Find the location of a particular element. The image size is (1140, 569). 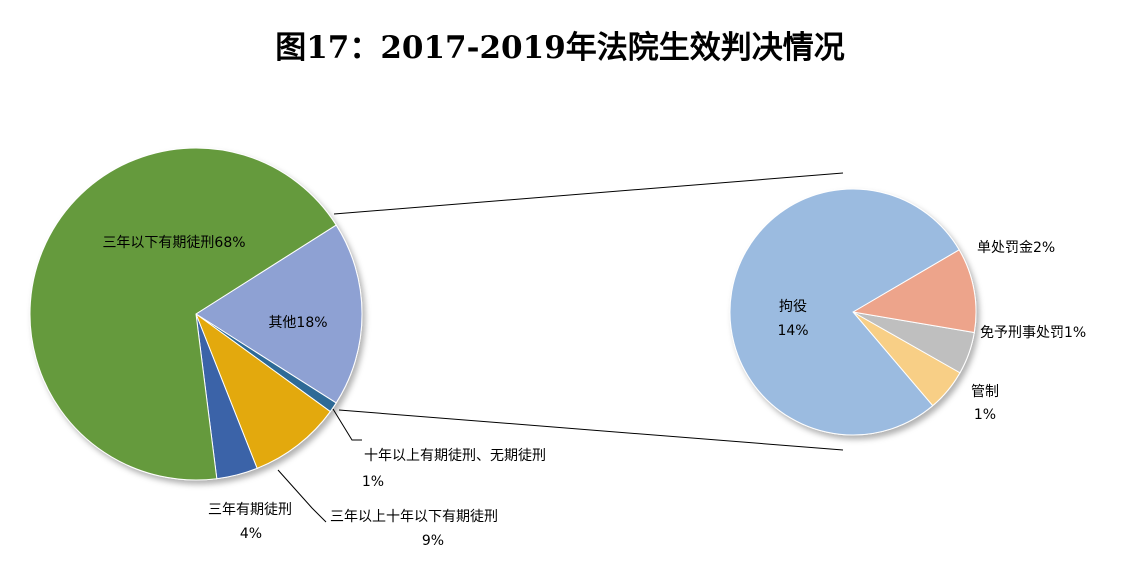

label-three-years: 三年有期徒刑 is located at coordinates (250, 510).